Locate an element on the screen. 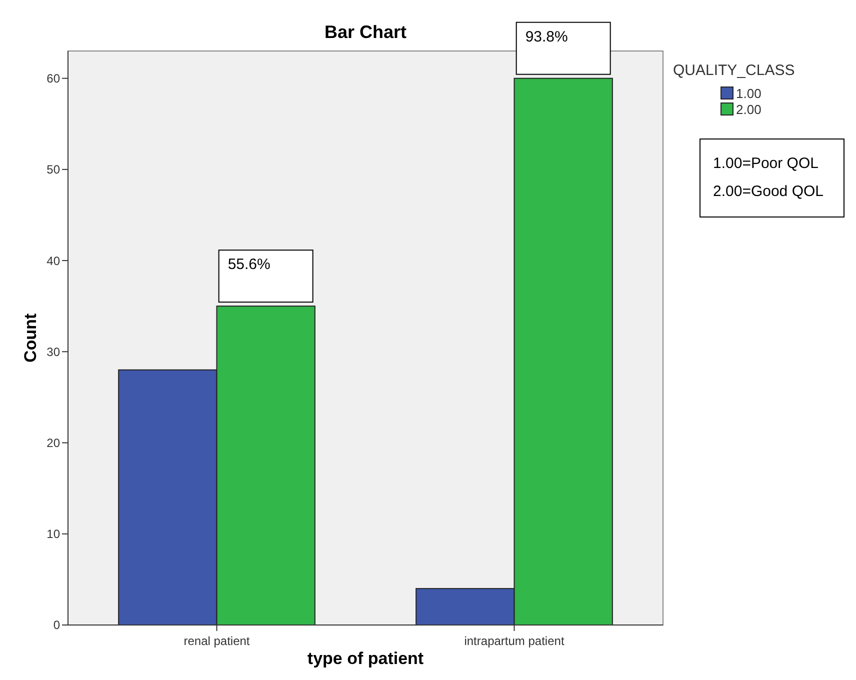 This screenshot has width=856, height=680. y-tick-label: 0 is located at coordinates (56, 625).